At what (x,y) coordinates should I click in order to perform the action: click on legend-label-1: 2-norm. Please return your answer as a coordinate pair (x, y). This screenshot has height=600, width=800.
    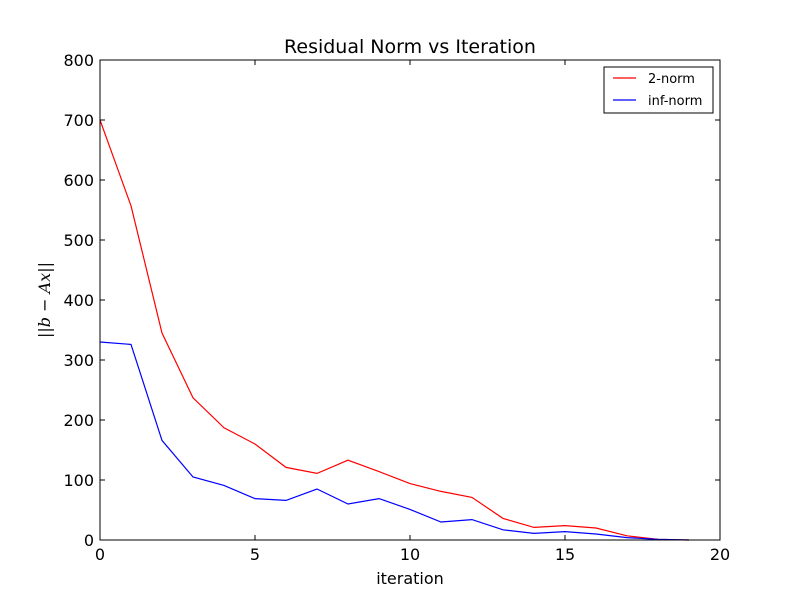
    Looking at the image, I should click on (671, 79).